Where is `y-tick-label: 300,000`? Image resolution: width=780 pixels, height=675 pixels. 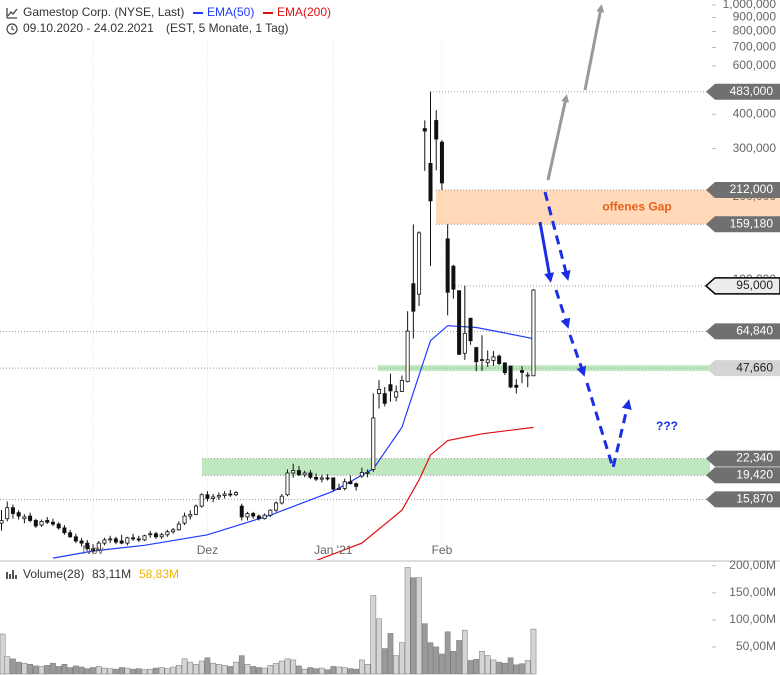 y-tick-label: 300,000 is located at coordinates (755, 148).